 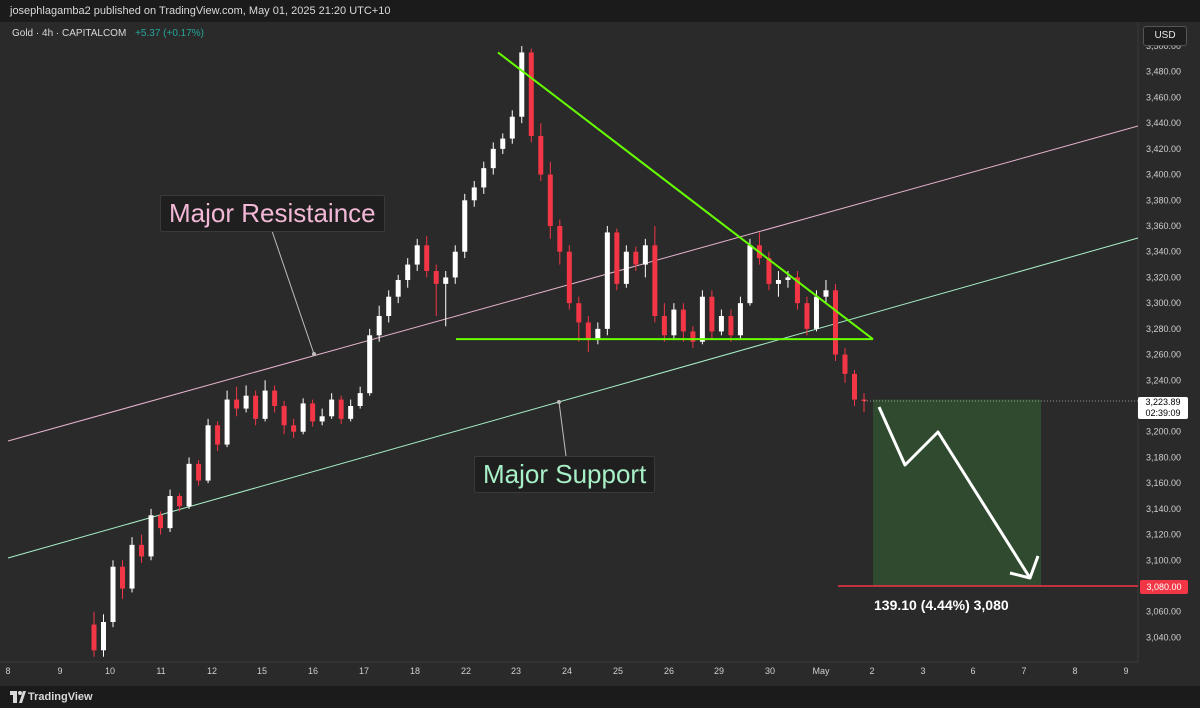 I want to click on y-tick-label: 3,300.00, so click(x=1163, y=303).